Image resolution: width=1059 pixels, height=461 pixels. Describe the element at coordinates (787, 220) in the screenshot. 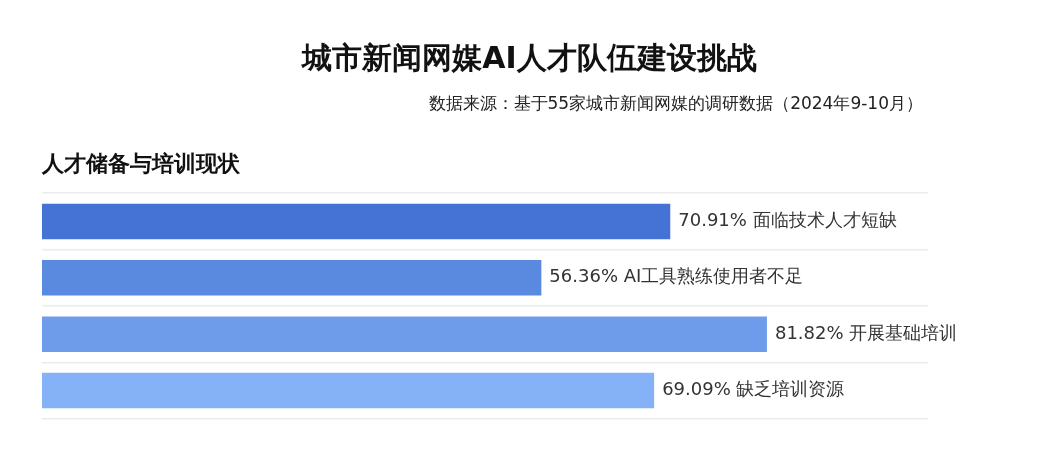

I see `data-label: 70.91% 面临技术人才短缺` at that location.